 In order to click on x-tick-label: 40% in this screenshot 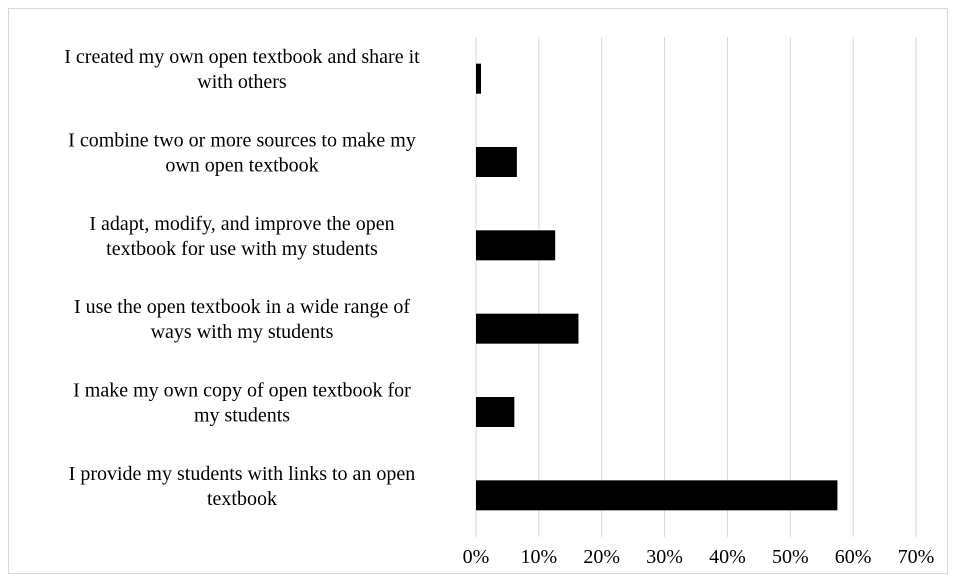, I will do `click(727, 557)`.